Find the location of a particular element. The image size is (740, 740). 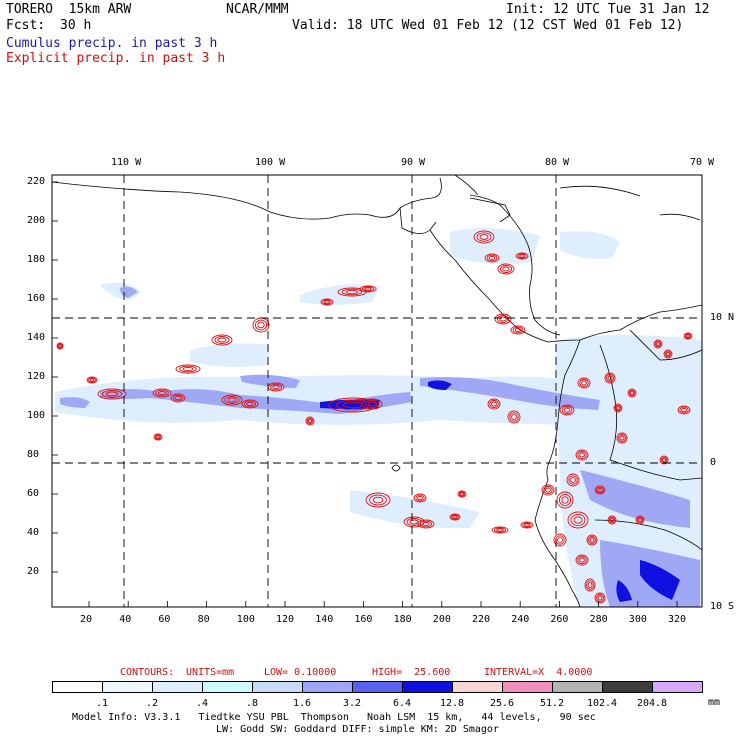

colorbar-label: 102.4 is located at coordinates (602, 703).